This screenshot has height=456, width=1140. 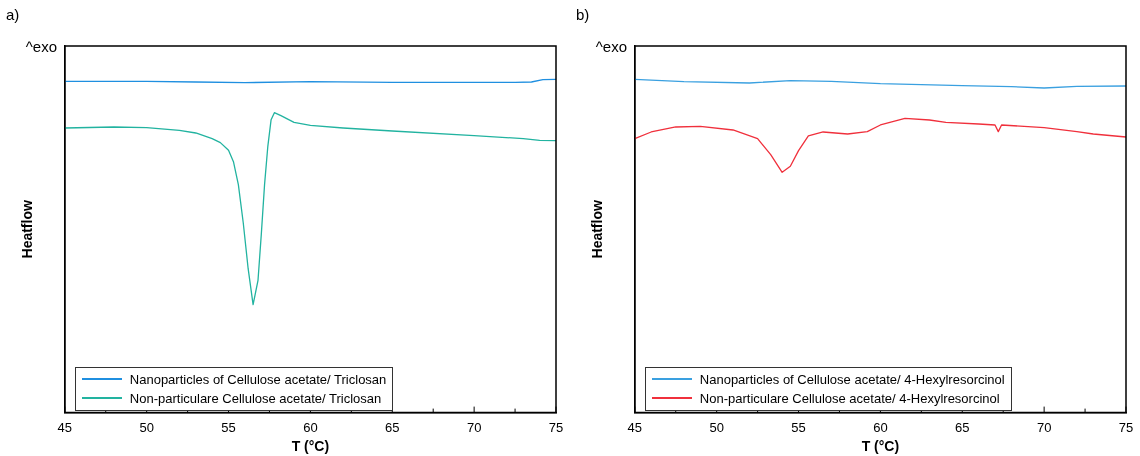 I want to click on chart-title: b), so click(x=583, y=14).